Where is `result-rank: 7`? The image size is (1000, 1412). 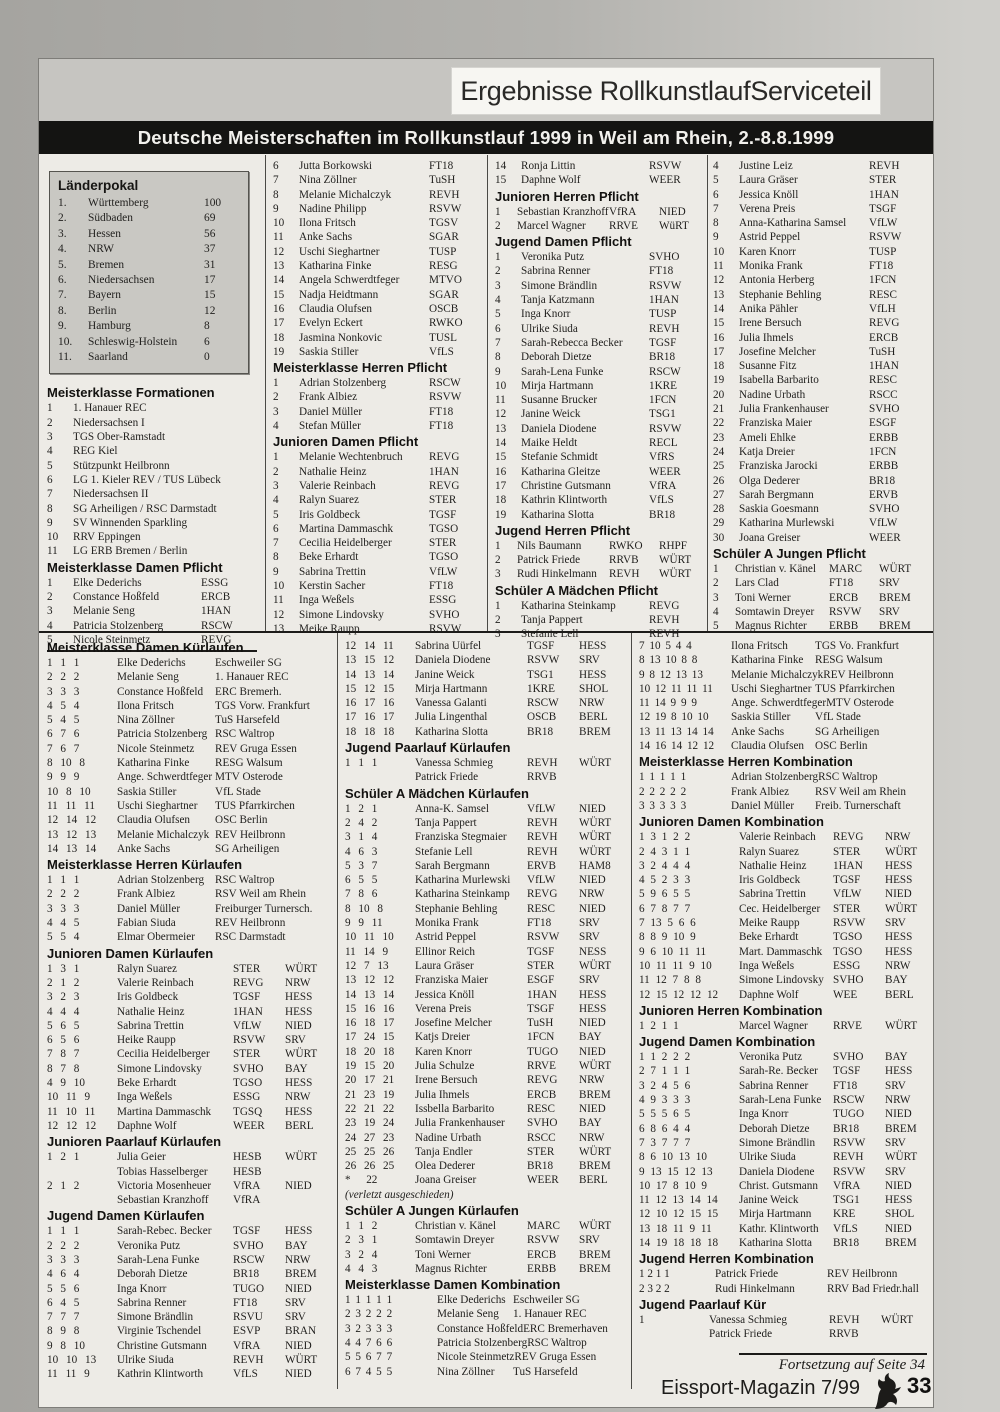
result-rank: 7 is located at coordinates (716, 208).